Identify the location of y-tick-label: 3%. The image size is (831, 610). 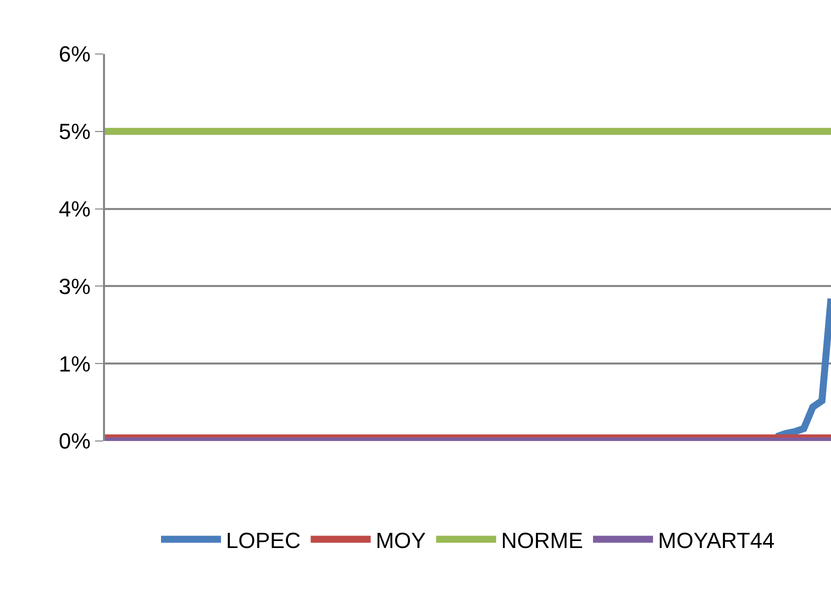
(74, 286).